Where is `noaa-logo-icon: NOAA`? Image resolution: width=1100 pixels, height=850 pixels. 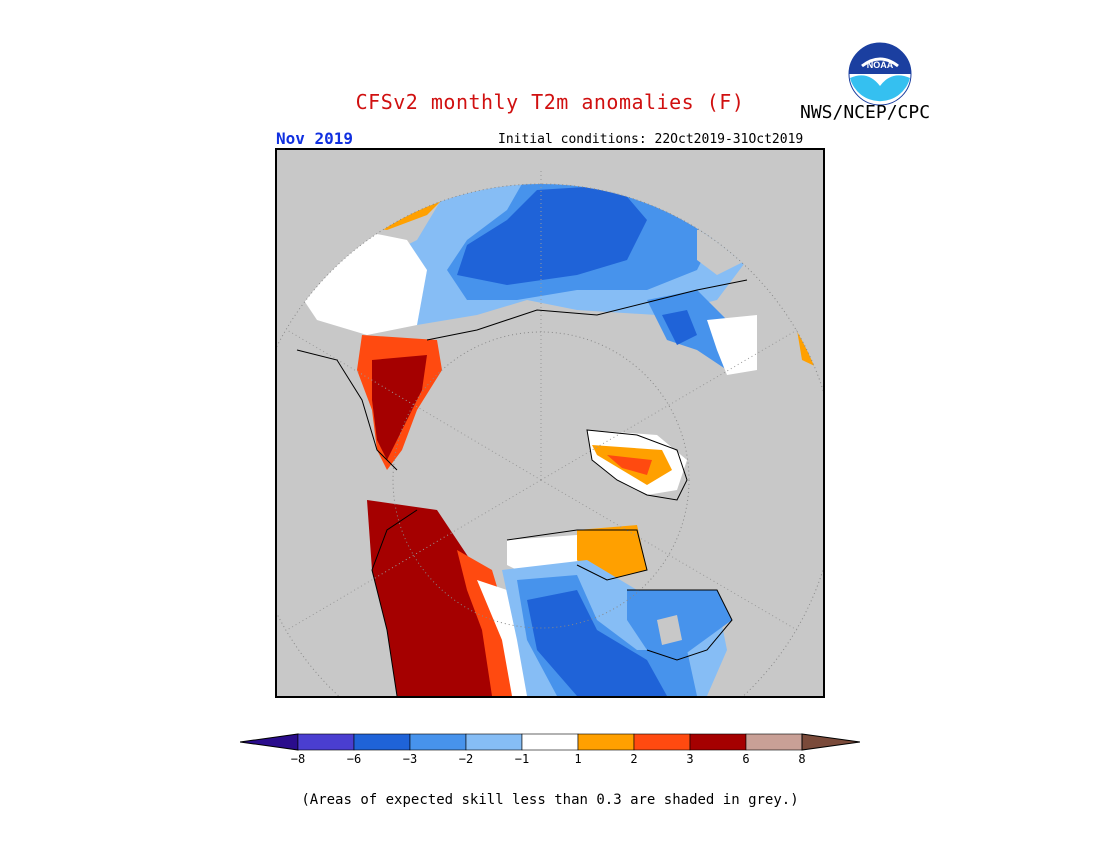
noaa-logo-icon: NOAA is located at coordinates (880, 74).